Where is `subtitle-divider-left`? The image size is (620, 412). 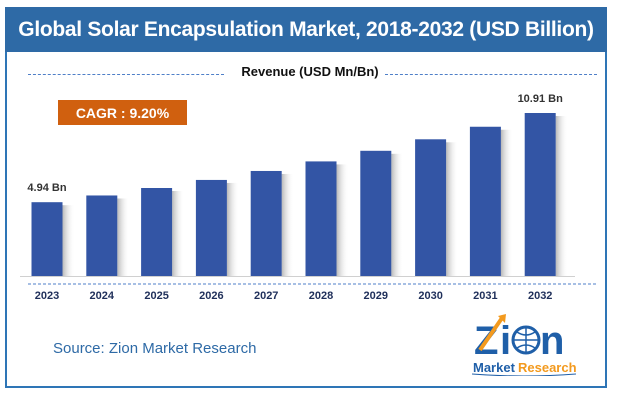 subtitle-divider-left is located at coordinates (126, 74).